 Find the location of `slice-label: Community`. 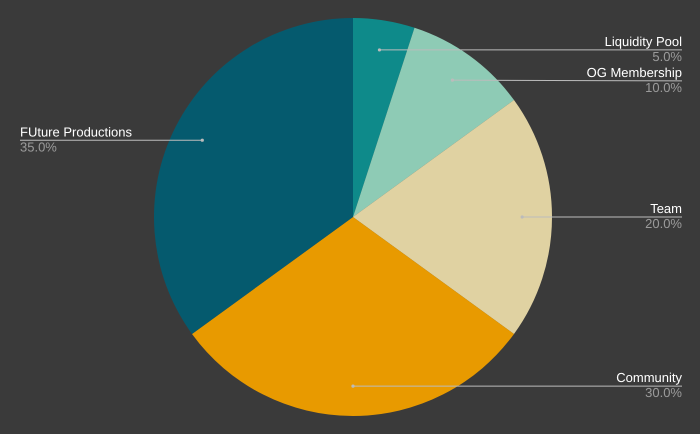

slice-label: Community is located at coordinates (649, 378).